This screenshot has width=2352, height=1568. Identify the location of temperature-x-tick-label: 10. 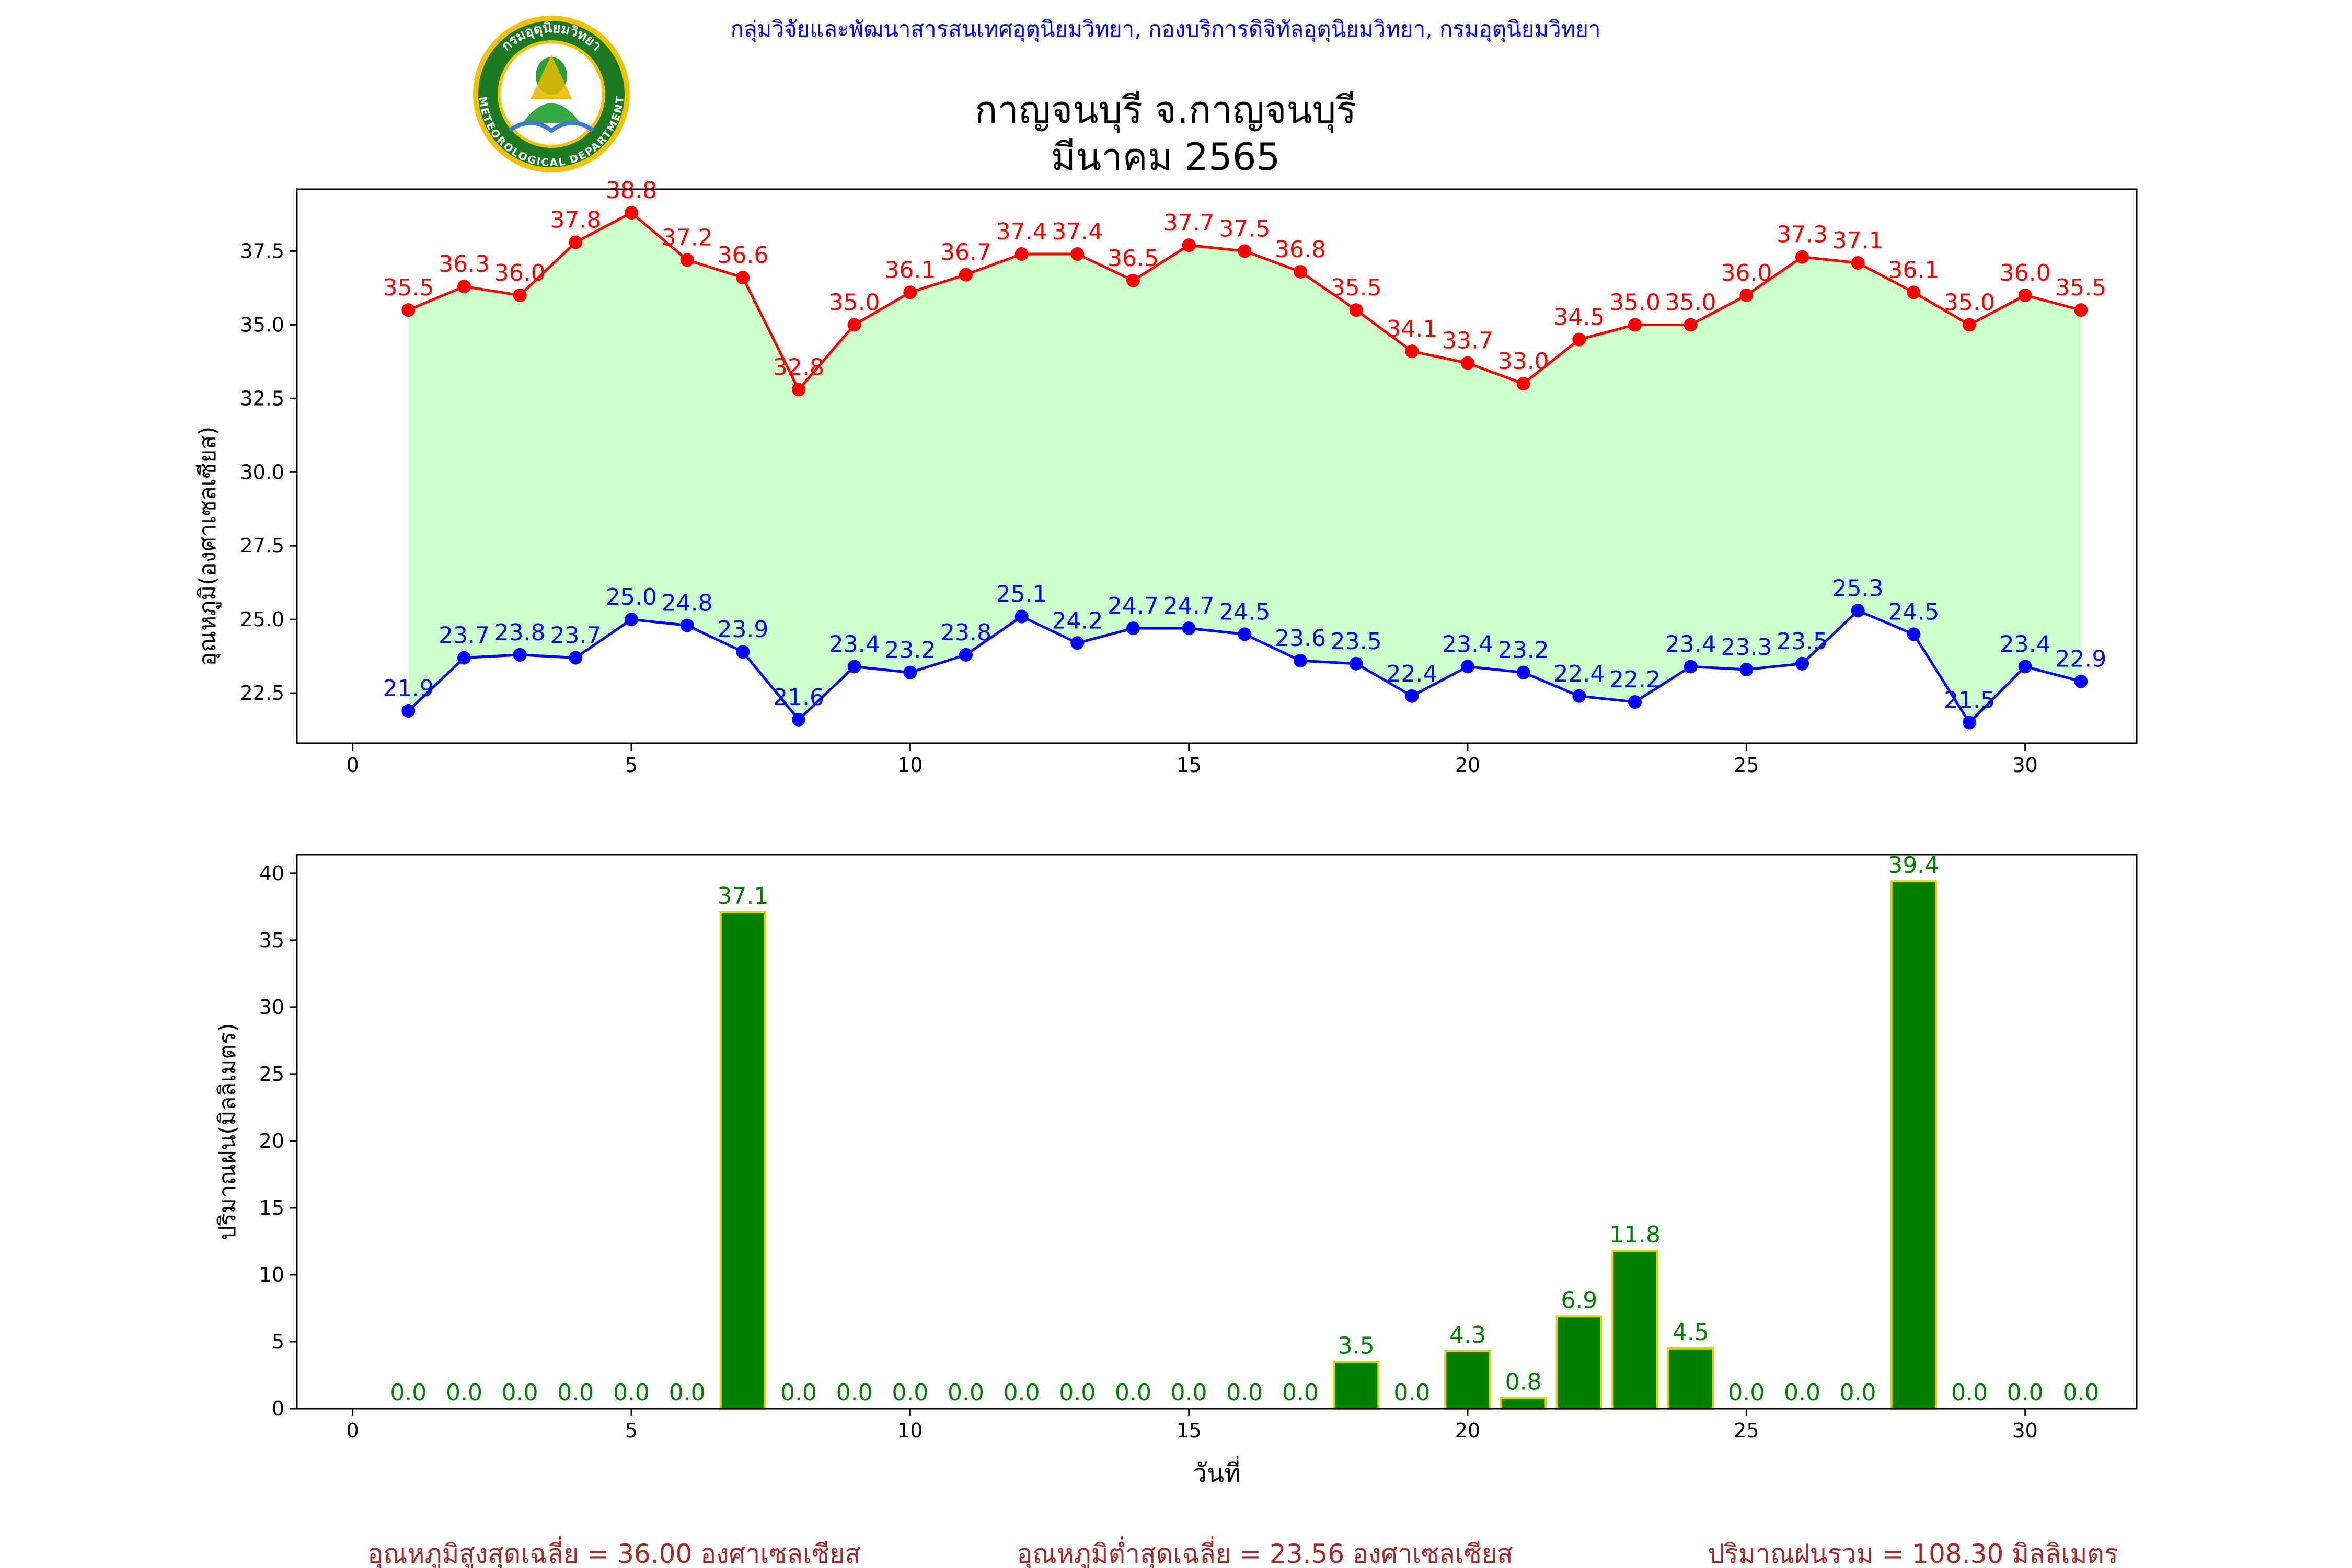
(910, 765).